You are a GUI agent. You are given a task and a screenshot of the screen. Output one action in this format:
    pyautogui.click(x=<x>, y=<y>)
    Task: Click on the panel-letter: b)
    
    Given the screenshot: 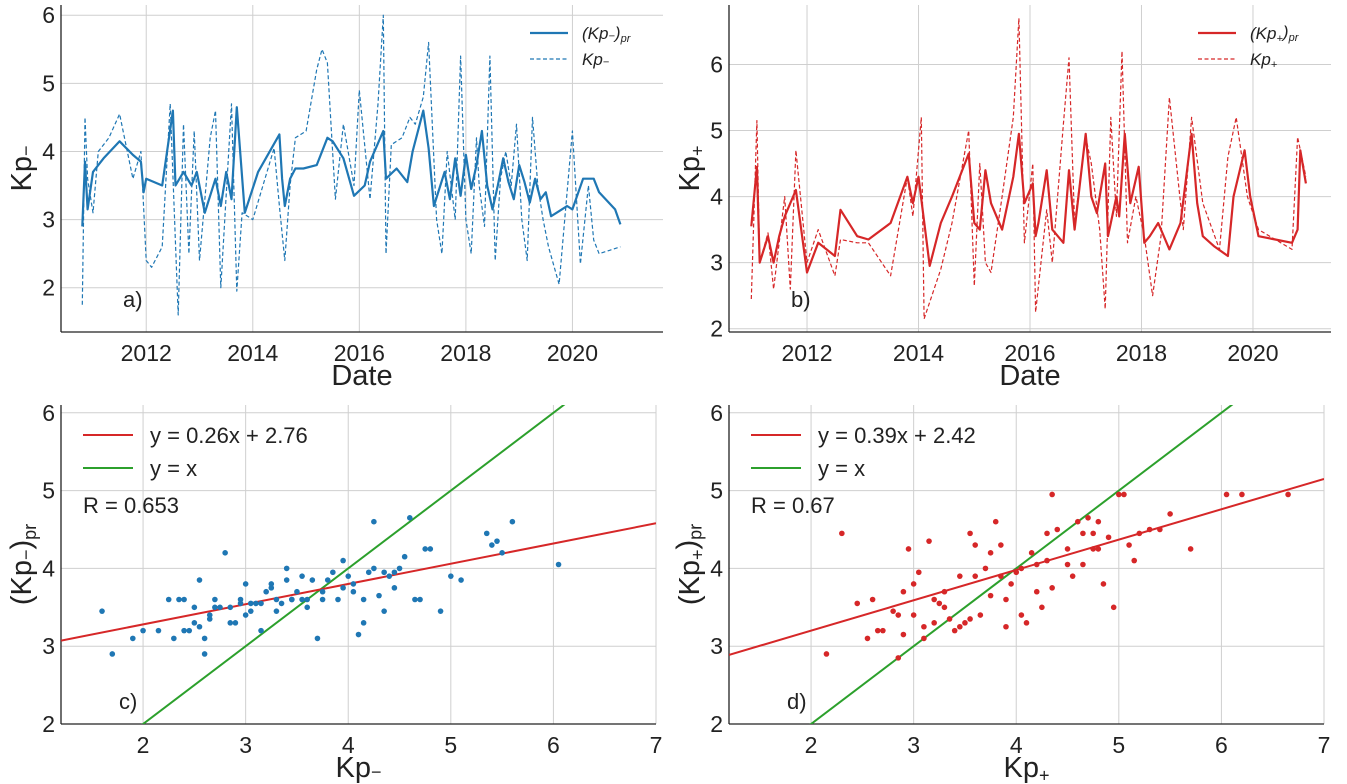 What is the action you would take?
    pyautogui.click(x=801, y=299)
    